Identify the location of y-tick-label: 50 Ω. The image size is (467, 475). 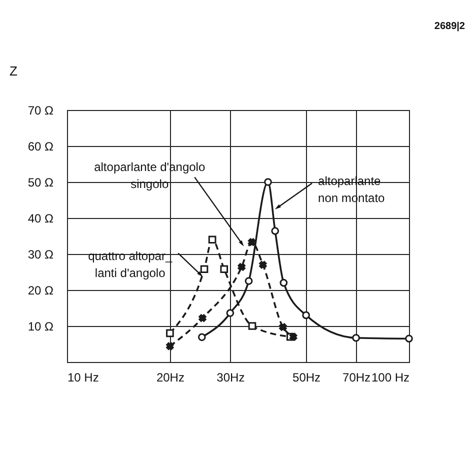
(41, 183).